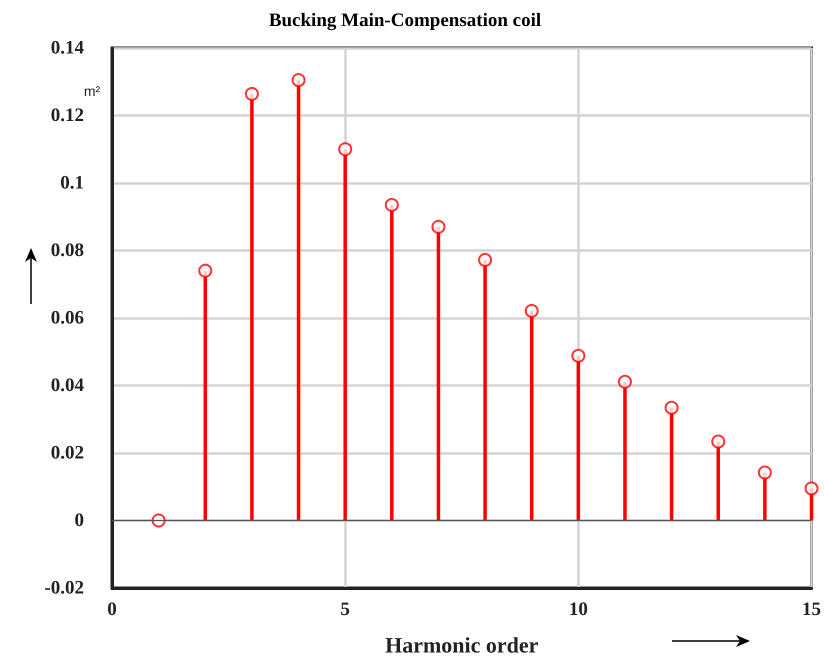  Describe the element at coordinates (578, 609) in the screenshot. I see `x-tick-label: 10` at that location.